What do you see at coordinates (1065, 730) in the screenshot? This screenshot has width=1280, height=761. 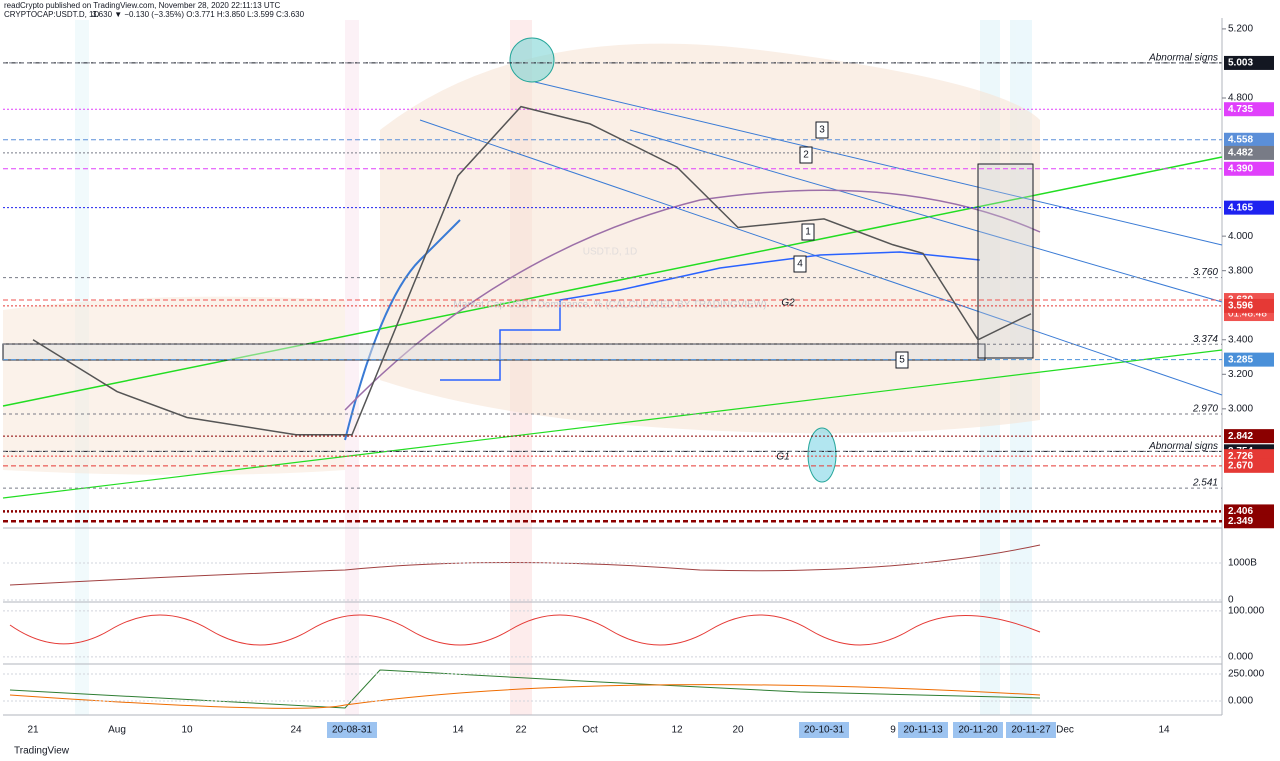 I see `x-tick-label: Dec` at bounding box center [1065, 730].